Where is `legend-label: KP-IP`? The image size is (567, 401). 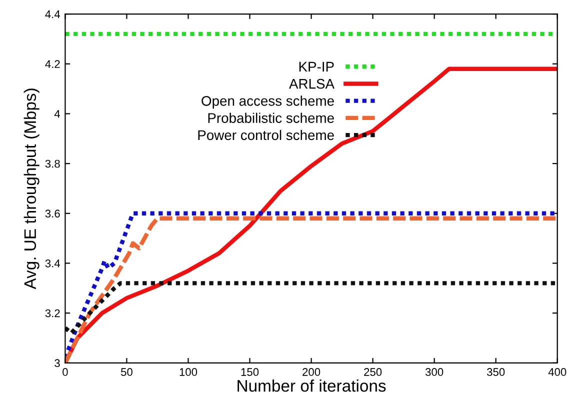
legend-label: KP-IP is located at coordinates (316, 67).